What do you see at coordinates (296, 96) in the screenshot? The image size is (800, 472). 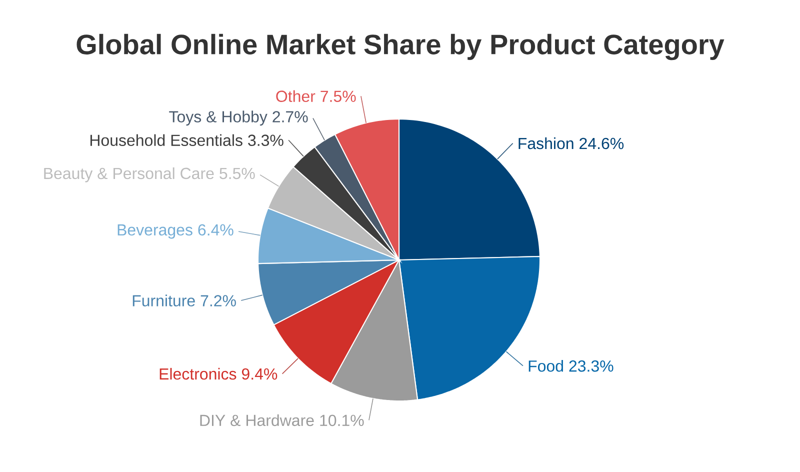 I see `slice-label: Other` at bounding box center [296, 96].